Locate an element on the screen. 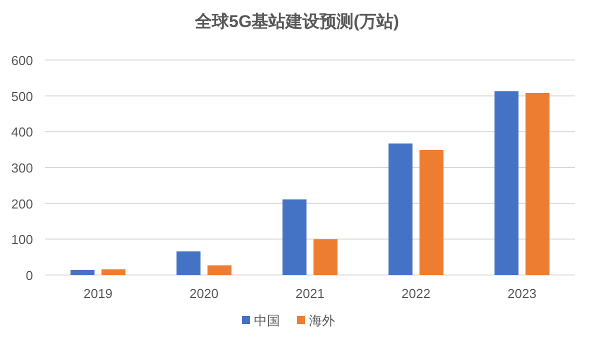 Image resolution: width=594 pixels, height=345 pixels. y-tick-label: 100 is located at coordinates (22, 240).